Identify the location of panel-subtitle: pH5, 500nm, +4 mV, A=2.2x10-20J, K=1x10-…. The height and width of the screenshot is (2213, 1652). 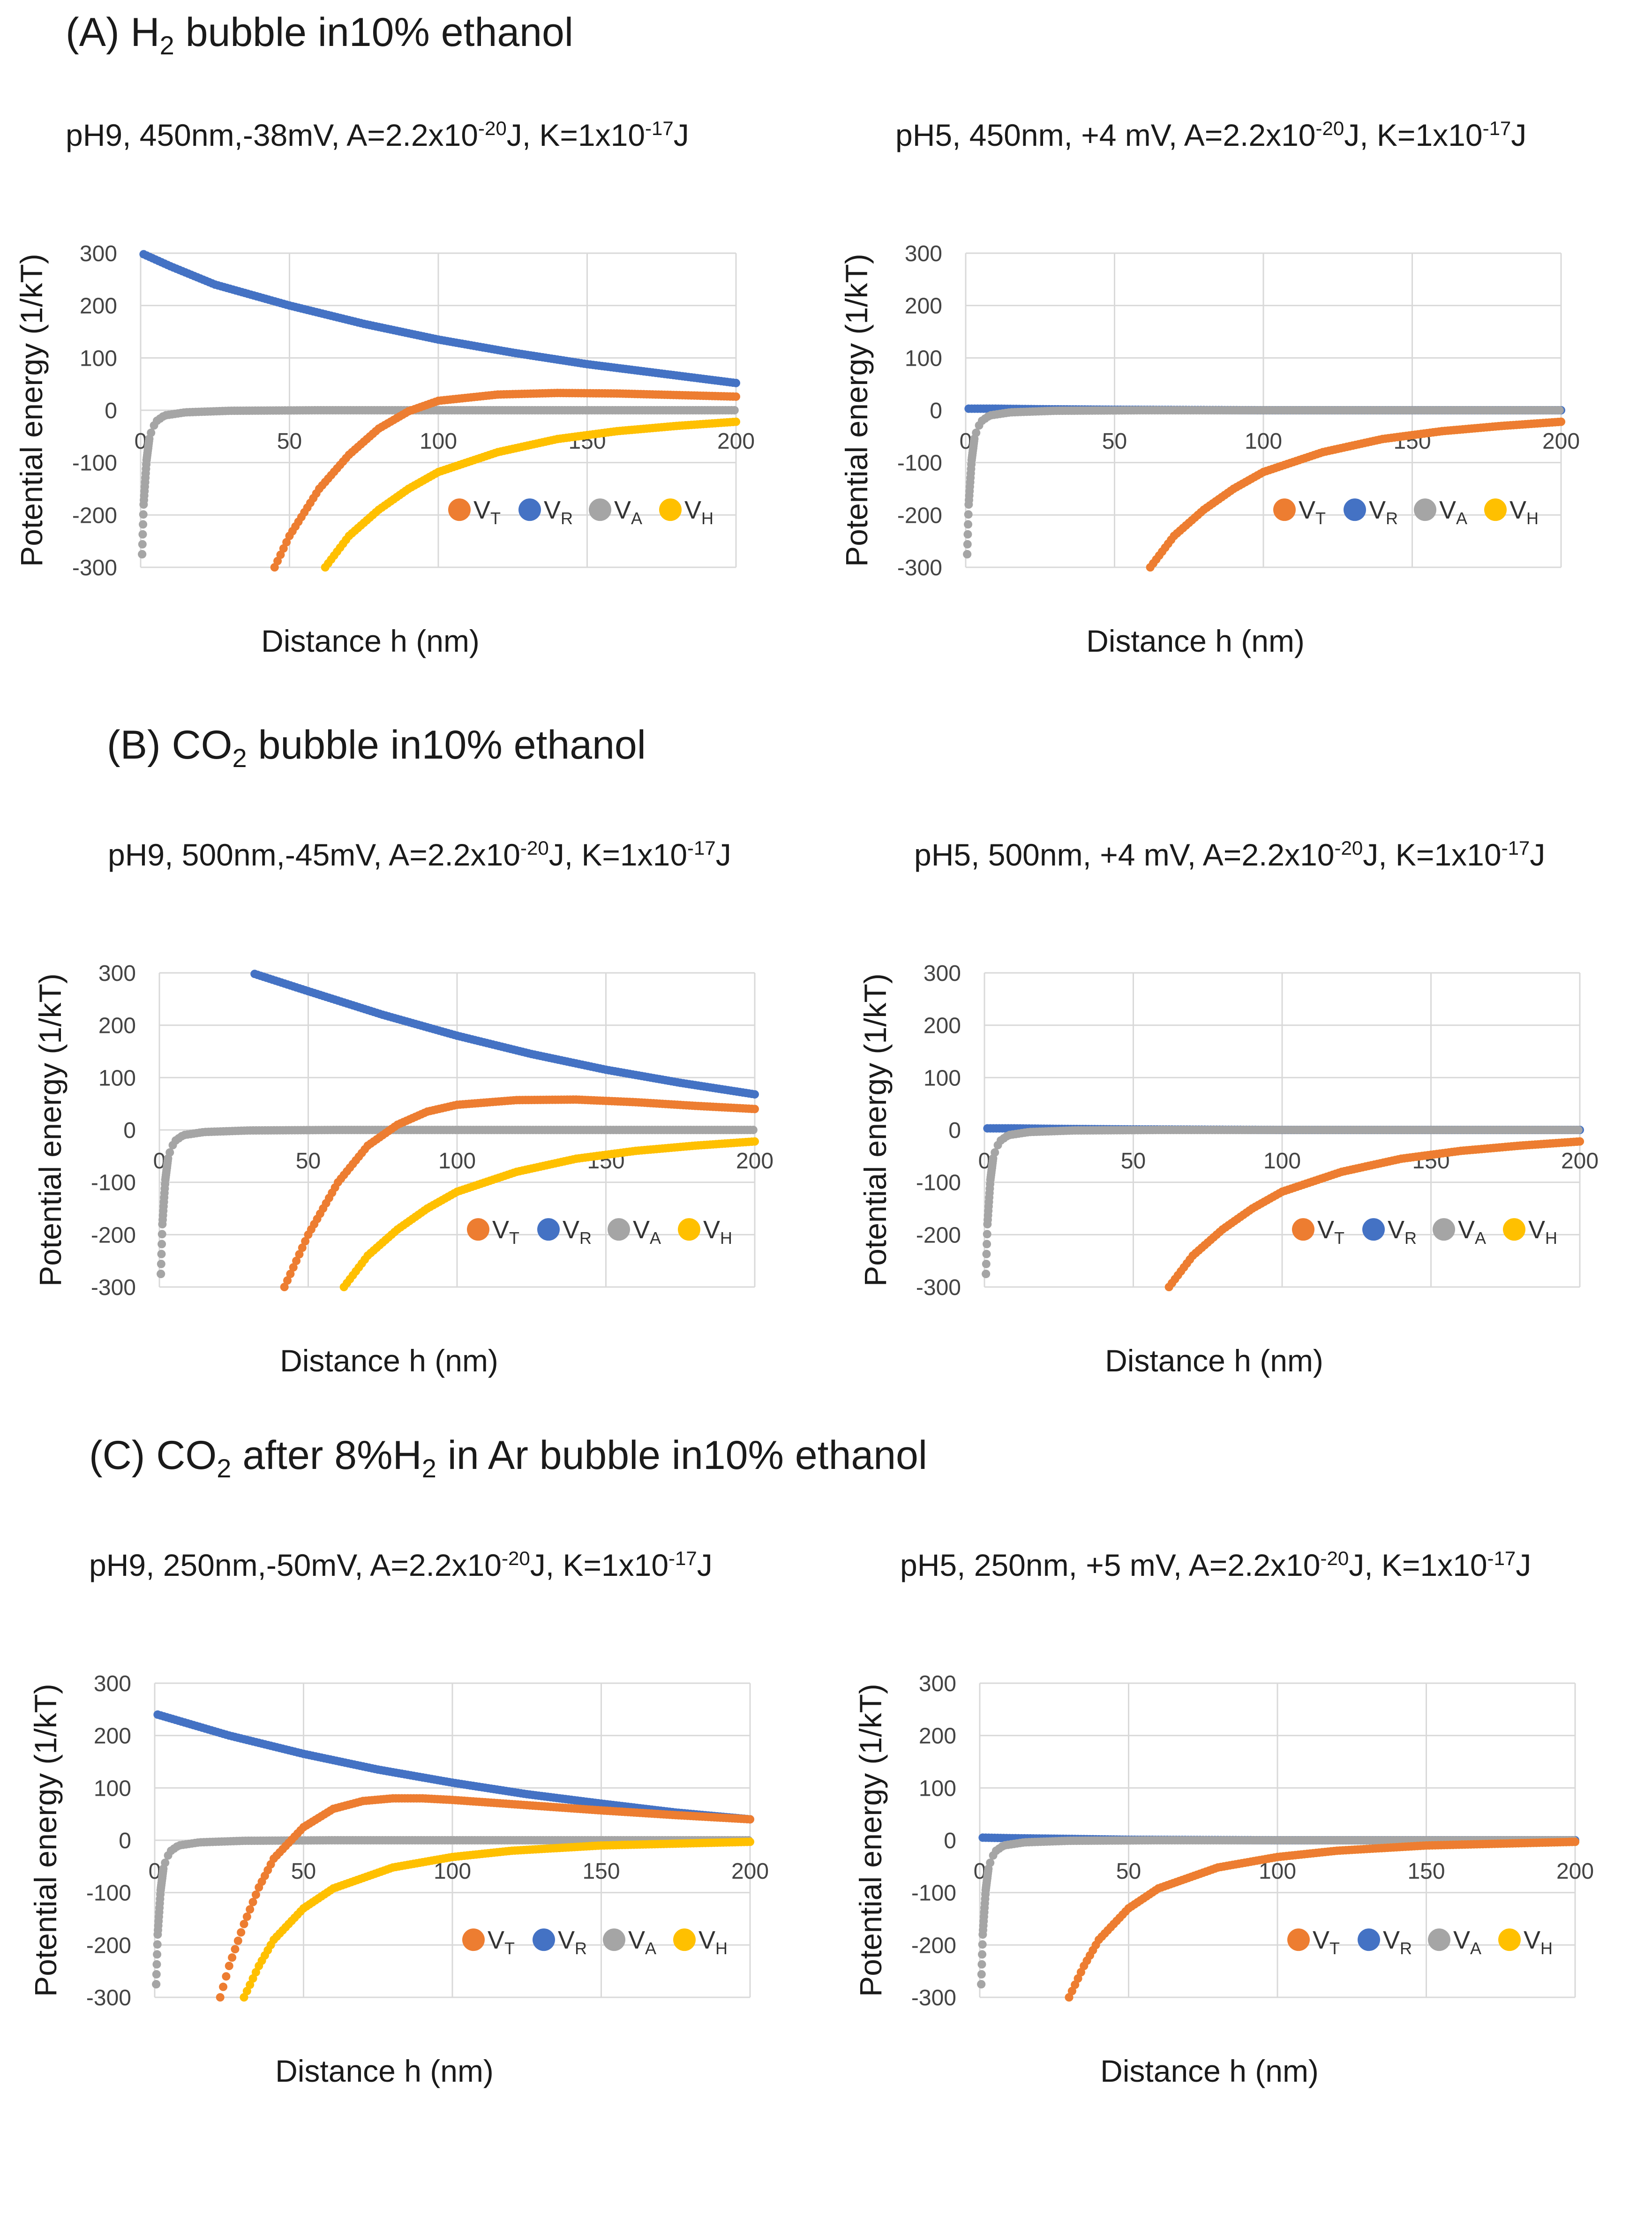
(1229, 855).